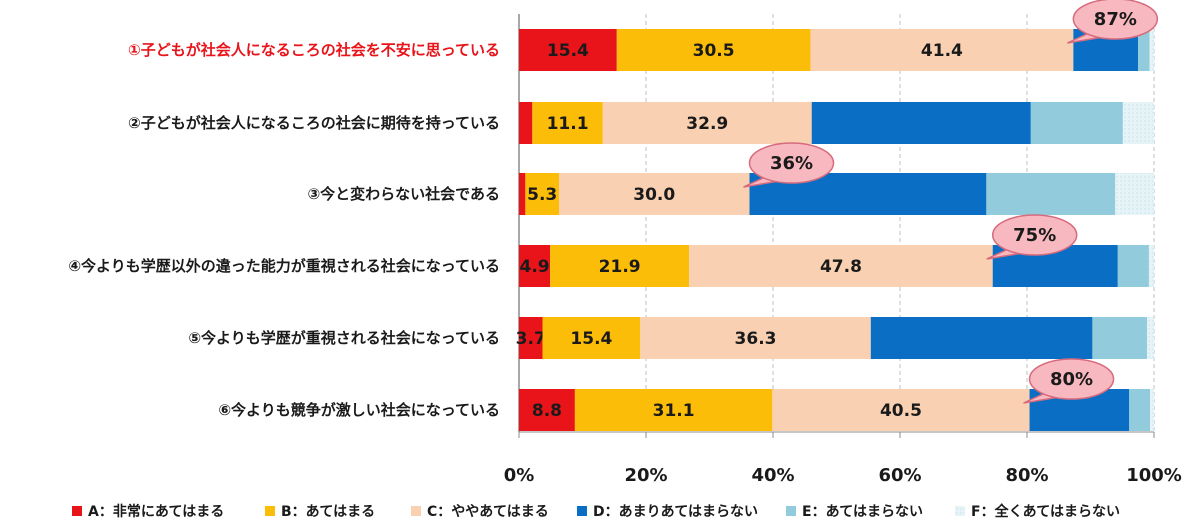  I want to click on data-label: 5.3, so click(542, 195).